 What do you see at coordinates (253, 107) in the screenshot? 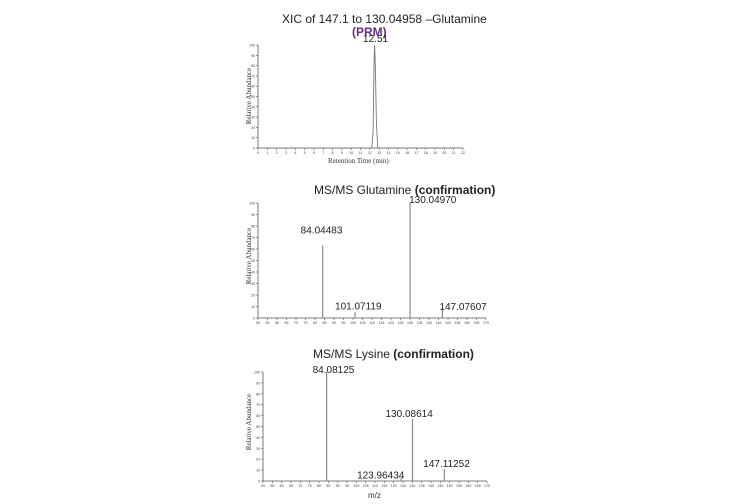
I see `chart1-y-tick-label: 40` at bounding box center [253, 107].